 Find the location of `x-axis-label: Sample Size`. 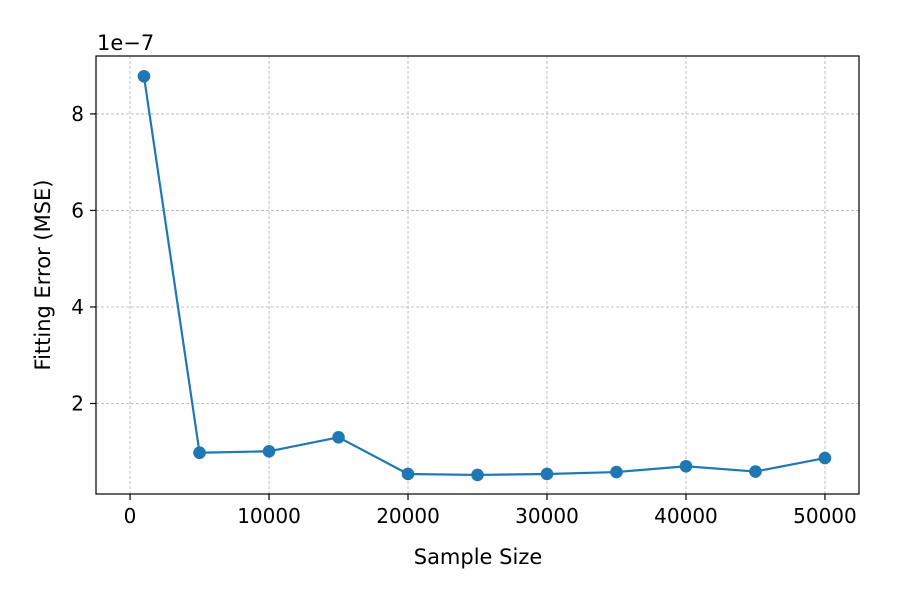

x-axis-label: Sample Size is located at coordinates (478, 557).